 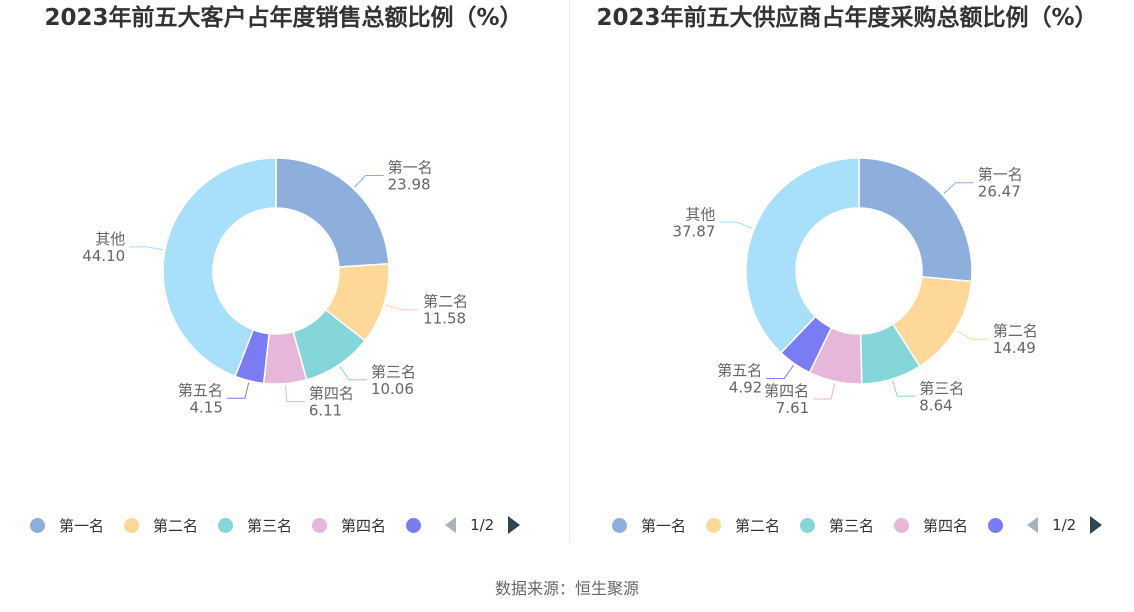 What do you see at coordinates (409, 184) in the screenshot?
I see `slice-value-label: 23.98` at bounding box center [409, 184].